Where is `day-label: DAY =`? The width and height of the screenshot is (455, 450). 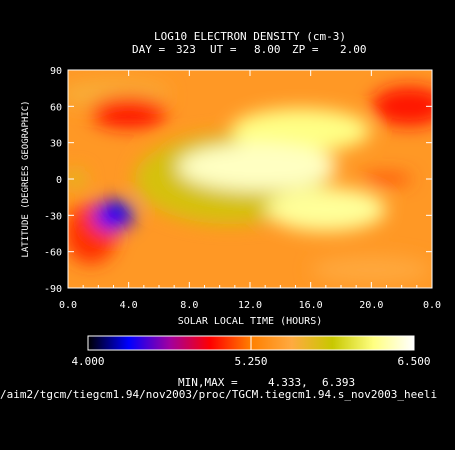
day-label: DAY = is located at coordinates (148, 49).